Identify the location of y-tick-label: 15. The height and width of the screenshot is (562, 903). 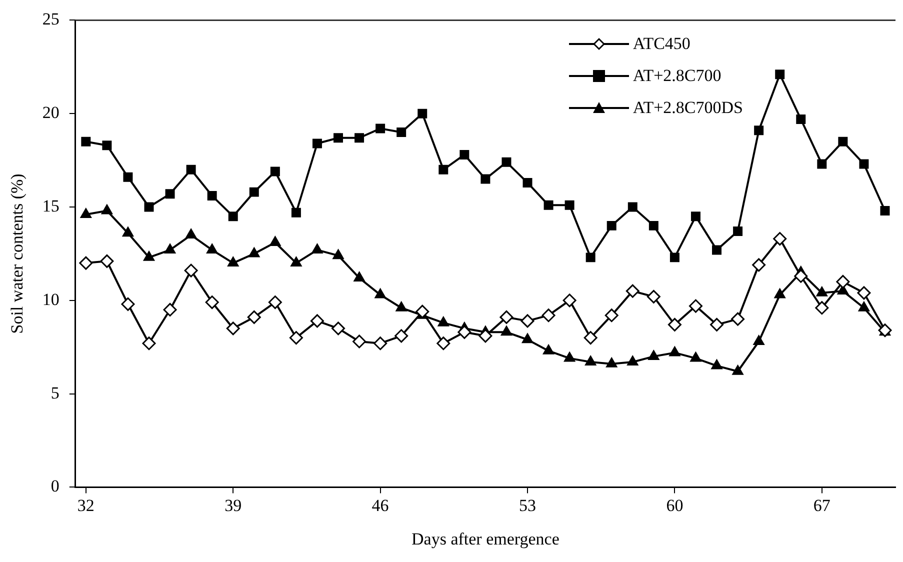
(51, 206).